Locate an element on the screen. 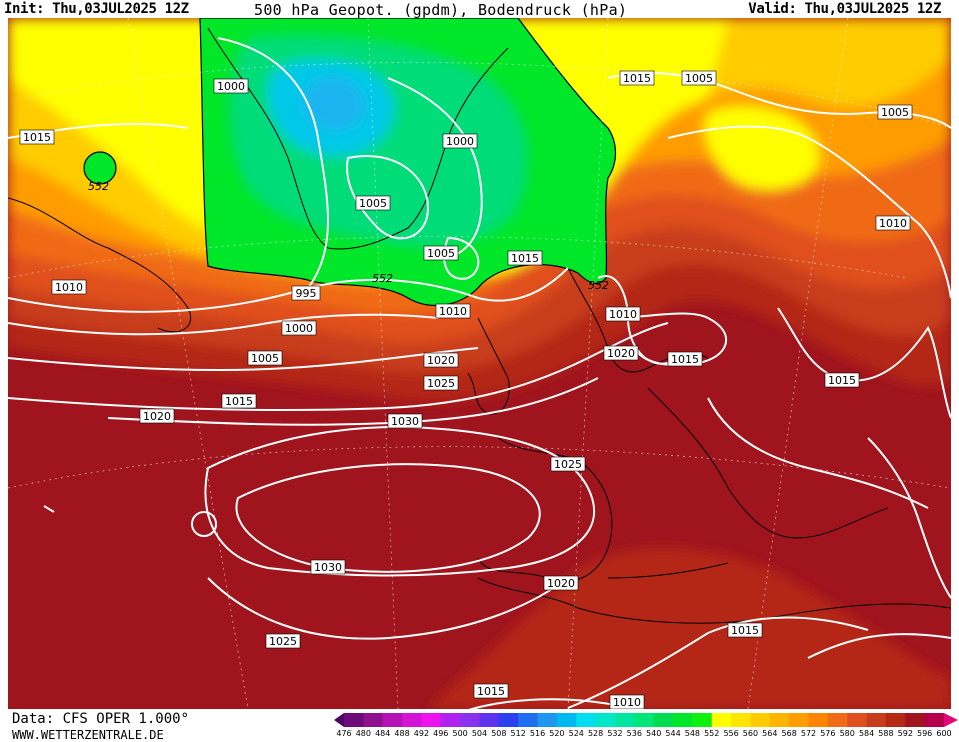 The height and width of the screenshot is (742, 959). colorbar-tick-label: 492 is located at coordinates (421, 733).